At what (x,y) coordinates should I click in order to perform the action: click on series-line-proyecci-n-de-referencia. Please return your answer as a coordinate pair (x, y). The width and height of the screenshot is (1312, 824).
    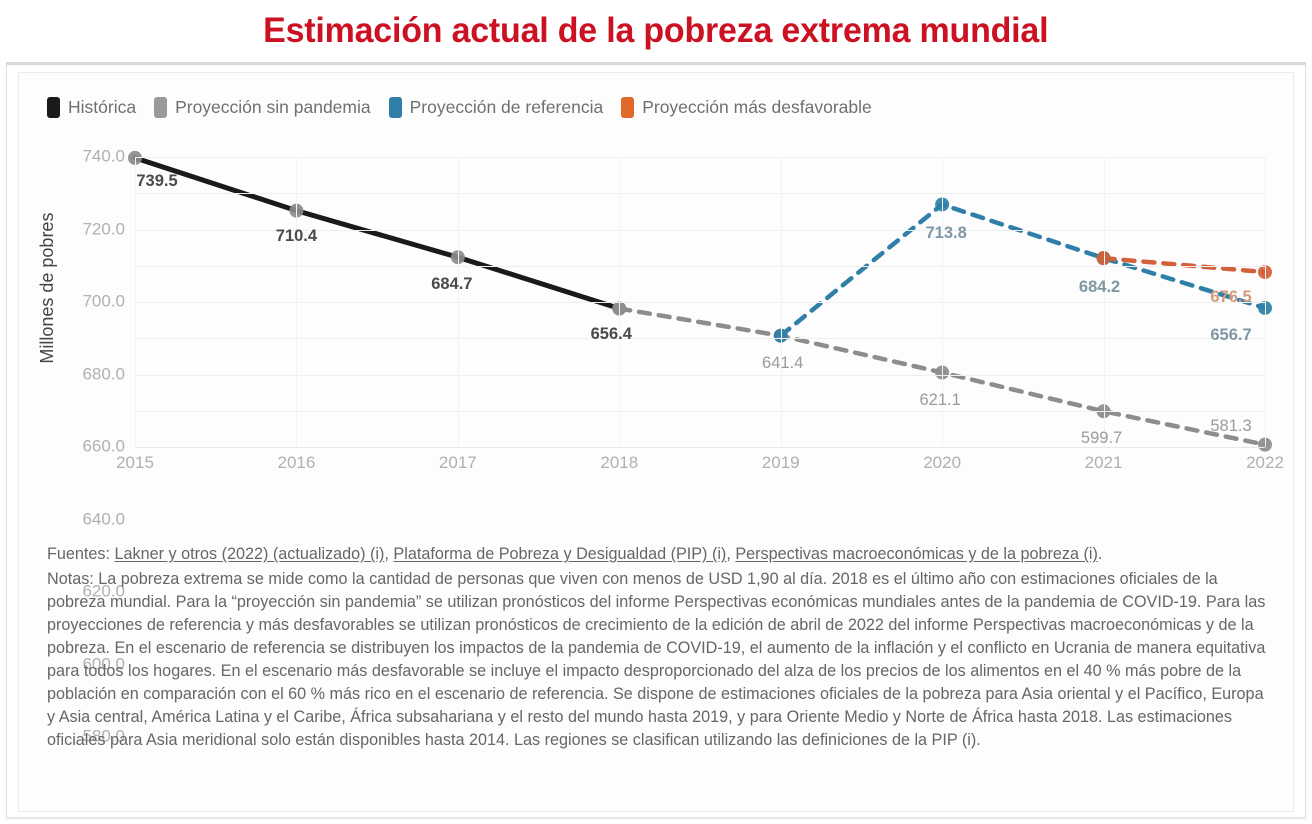
    Looking at the image, I should click on (1023, 269).